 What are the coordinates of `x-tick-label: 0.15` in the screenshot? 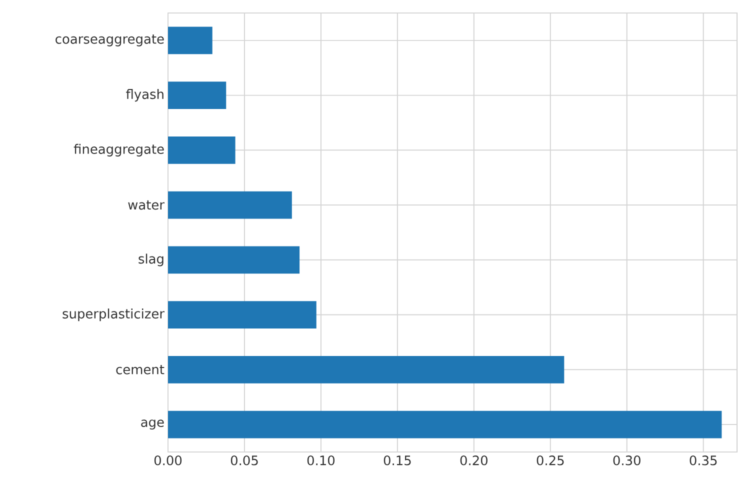 It's located at (397, 461).